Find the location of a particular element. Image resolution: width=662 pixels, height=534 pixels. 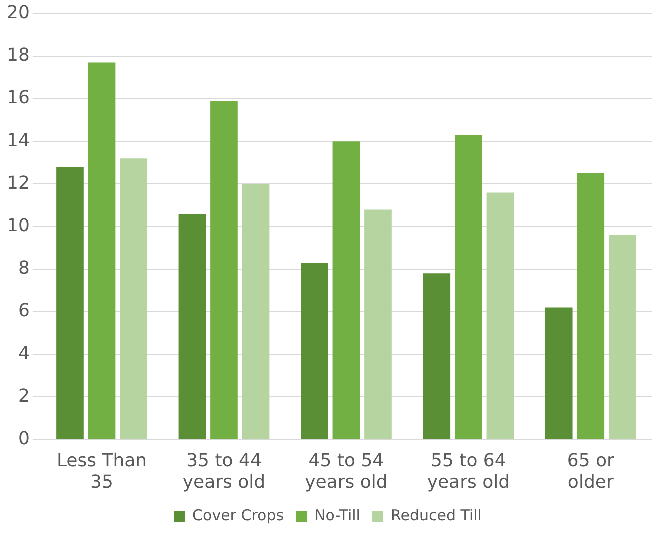

y-tick-label: 18 is located at coordinates (18, 55).